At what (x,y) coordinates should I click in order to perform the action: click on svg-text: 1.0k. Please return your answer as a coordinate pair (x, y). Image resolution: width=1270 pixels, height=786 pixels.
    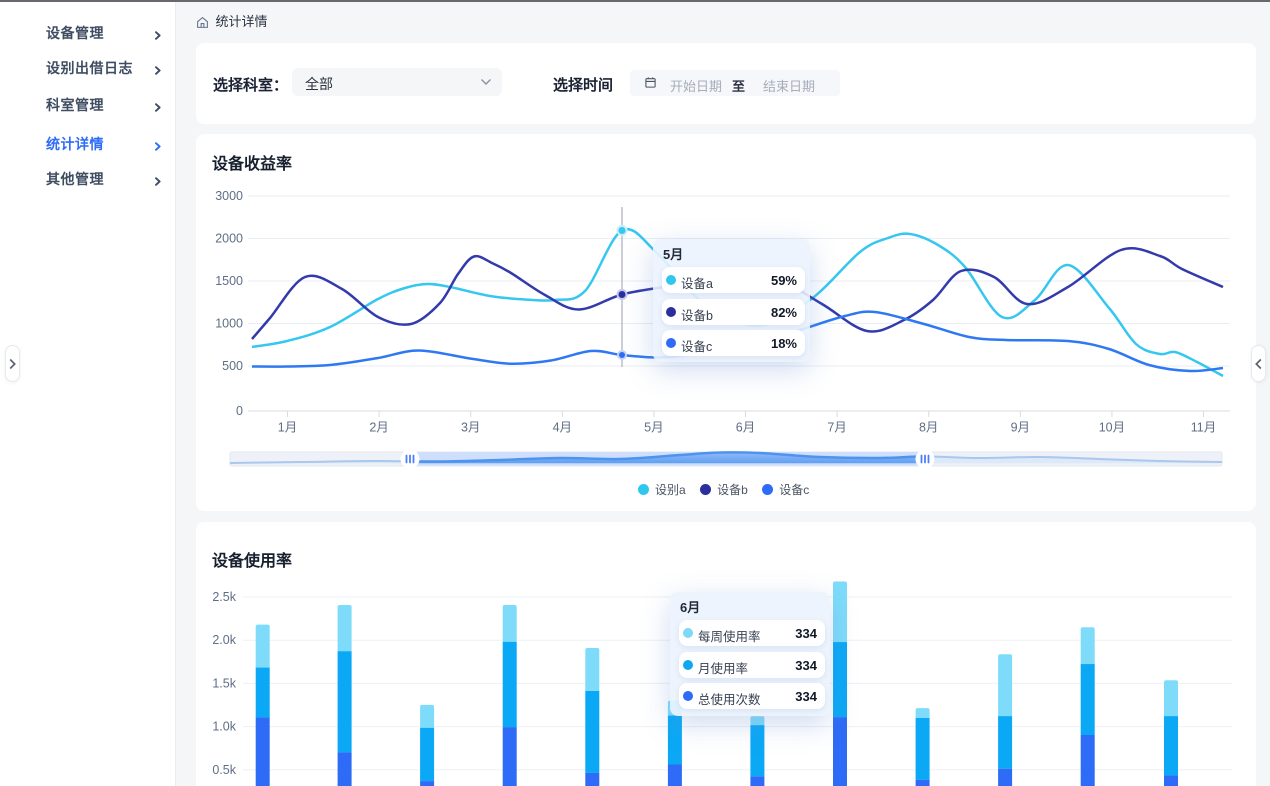
    Looking at the image, I should click on (224, 727).